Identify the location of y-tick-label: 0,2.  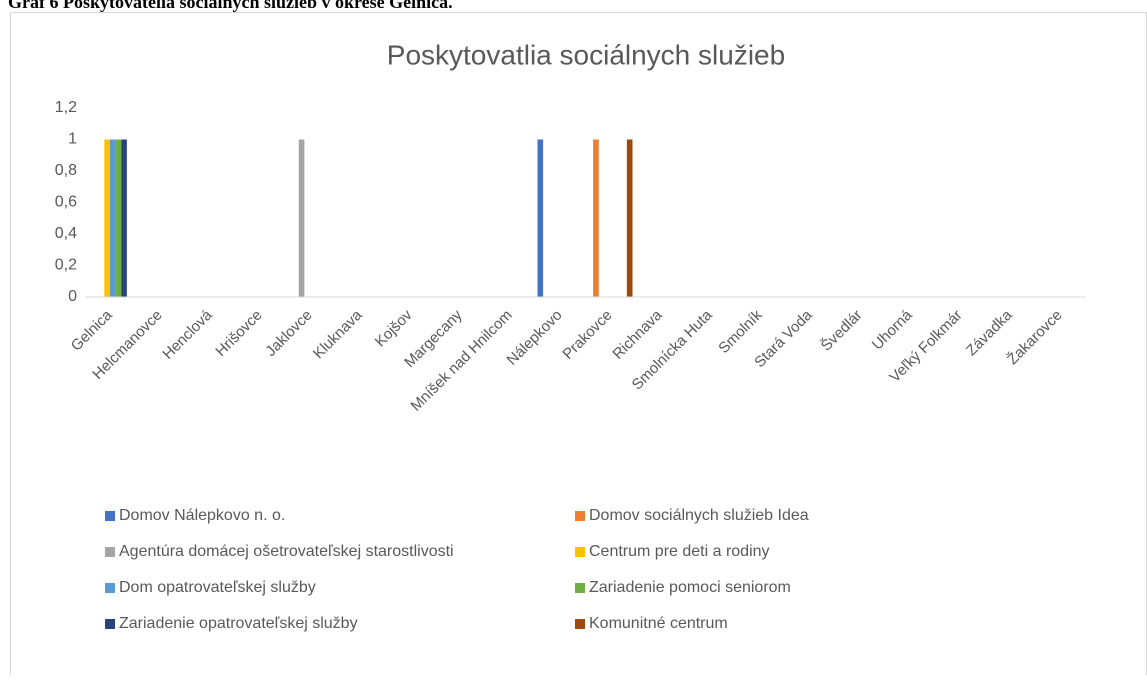
(66, 265).